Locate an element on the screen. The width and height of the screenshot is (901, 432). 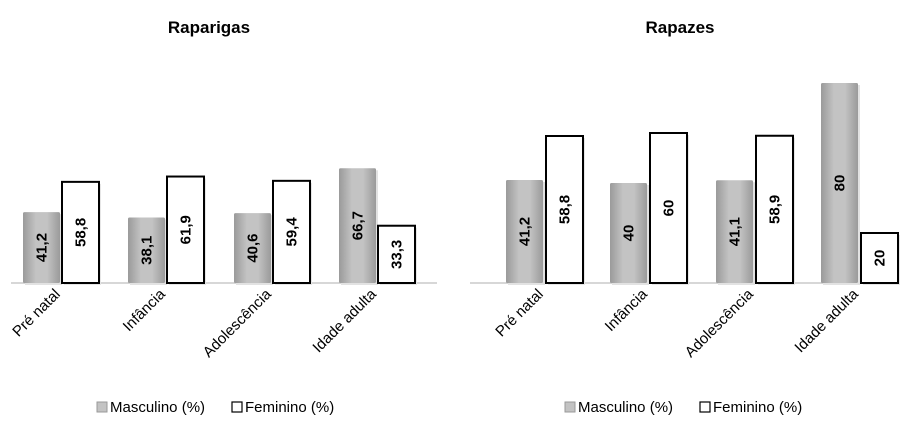
data-label: 40 is located at coordinates (629, 233).